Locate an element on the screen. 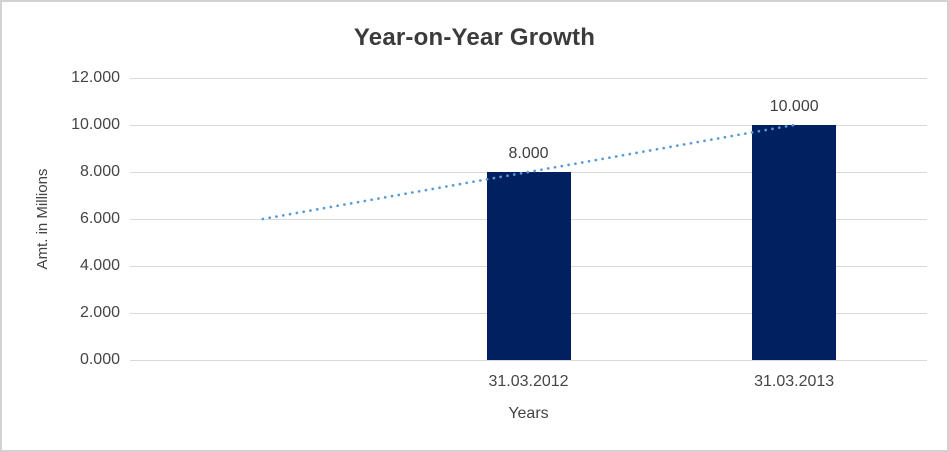 The height and width of the screenshot is (452, 949). x-tick-label: 31.03.2013 is located at coordinates (794, 381).